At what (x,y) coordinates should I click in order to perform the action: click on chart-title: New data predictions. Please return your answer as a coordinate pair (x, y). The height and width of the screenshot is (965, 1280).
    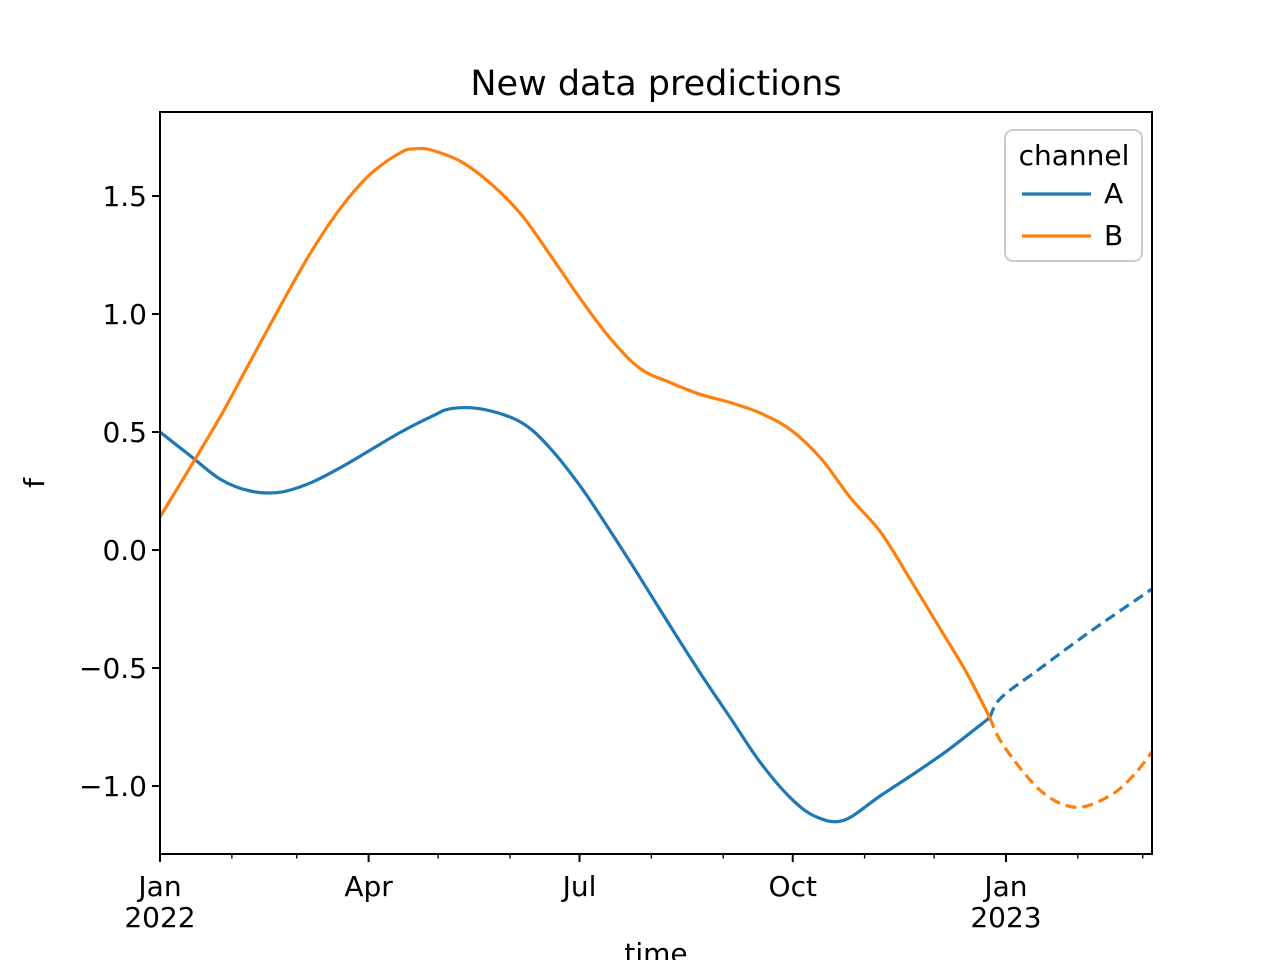
    Looking at the image, I should click on (655, 84).